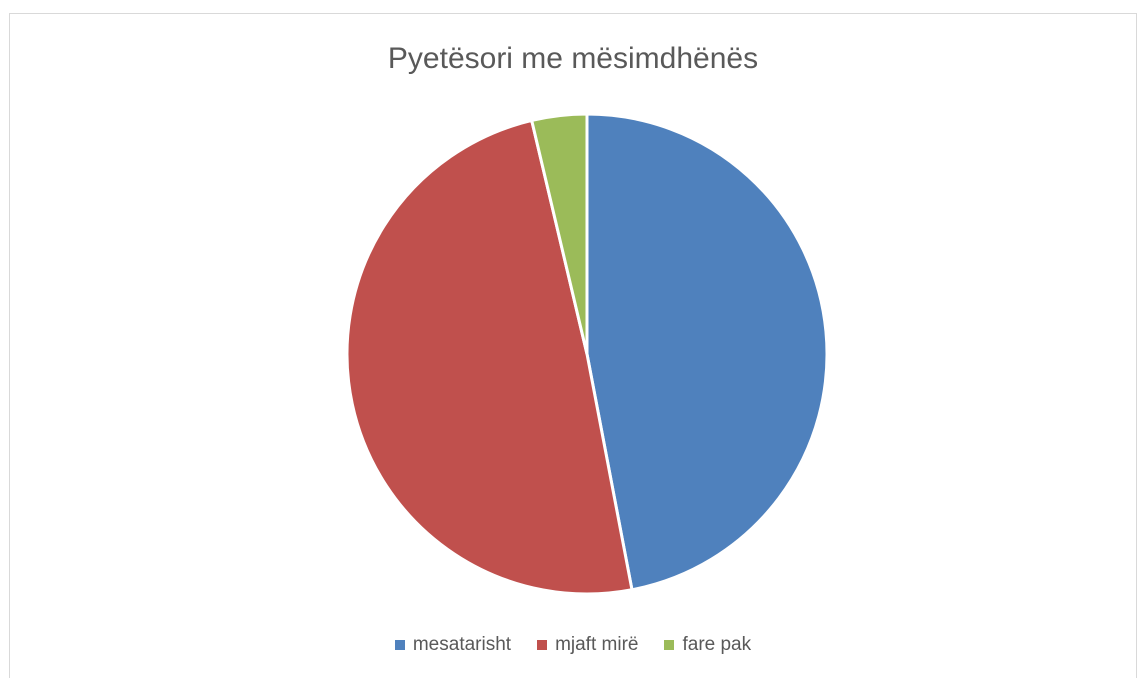  What do you see at coordinates (597, 644) in the screenshot?
I see `legend-label: mjaft mirë` at bounding box center [597, 644].